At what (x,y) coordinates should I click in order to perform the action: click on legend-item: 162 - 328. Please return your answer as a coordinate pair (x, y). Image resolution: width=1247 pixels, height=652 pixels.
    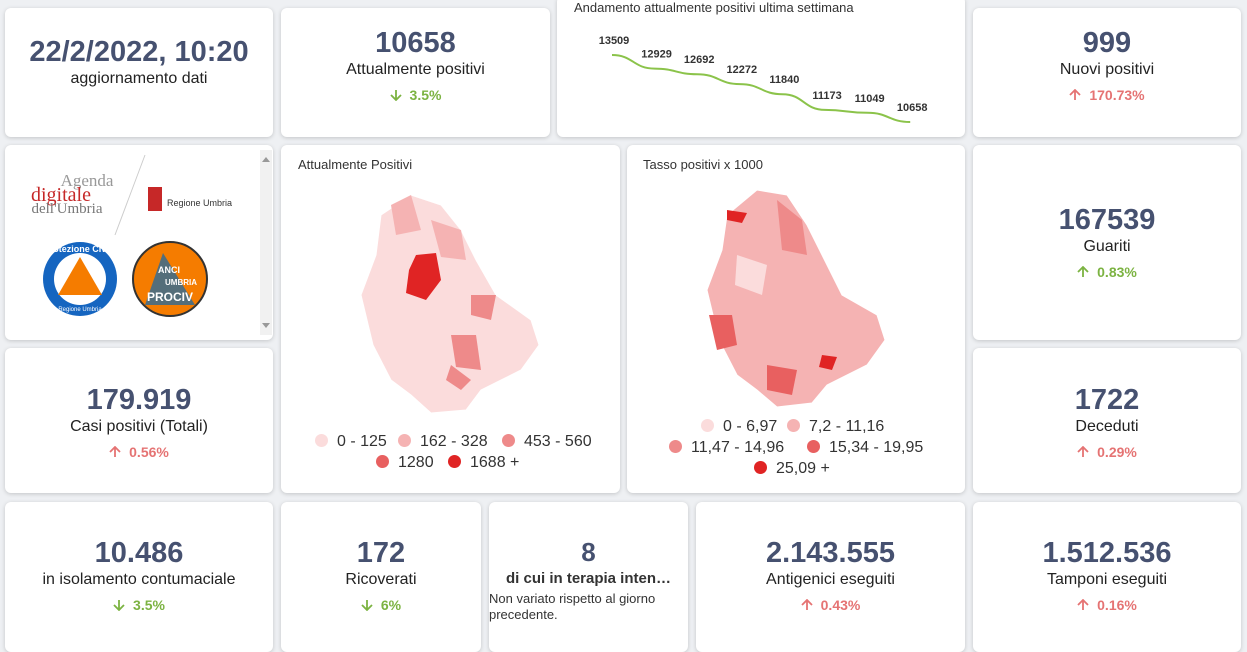
    Looking at the image, I should click on (443, 442).